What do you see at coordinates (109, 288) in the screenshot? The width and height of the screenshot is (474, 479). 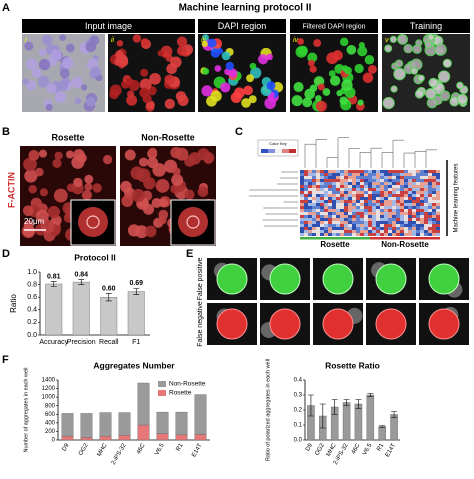 I see `value-label: 0.60` at bounding box center [109, 288].